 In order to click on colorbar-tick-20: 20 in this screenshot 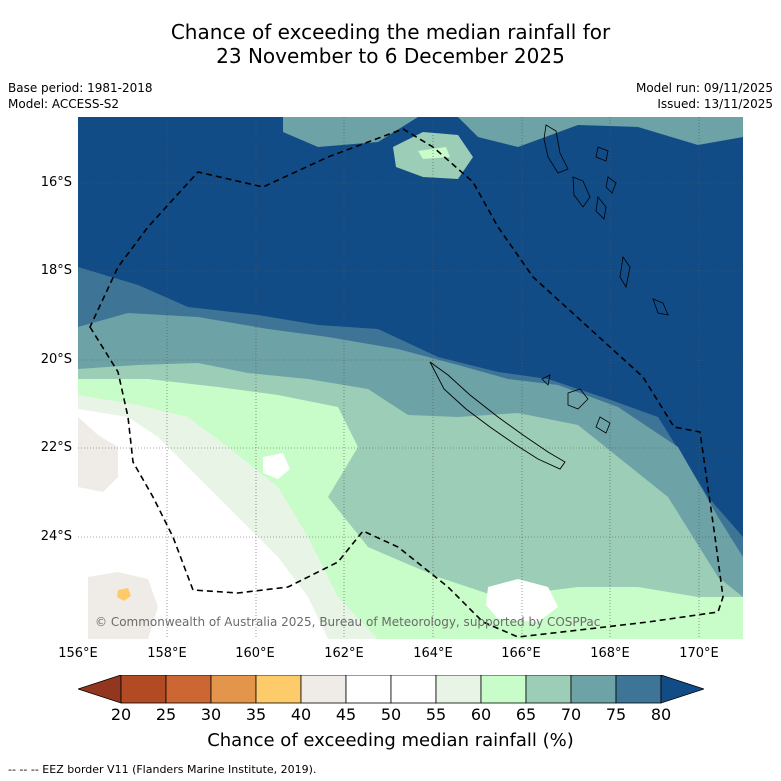, I will do `click(121, 714)`.